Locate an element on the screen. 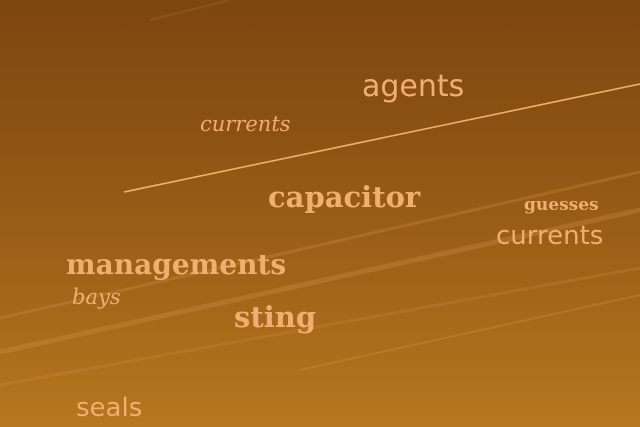 The image size is (640, 427). word-managements: managements is located at coordinates (176, 264).